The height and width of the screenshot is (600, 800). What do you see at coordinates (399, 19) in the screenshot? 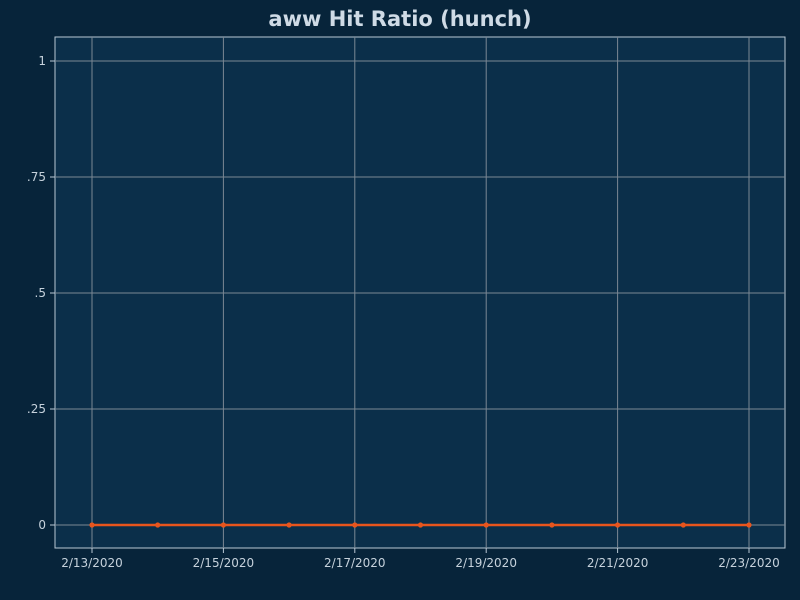
I see `chart-title: aww Hit Ratio (hunch)` at bounding box center [399, 19].